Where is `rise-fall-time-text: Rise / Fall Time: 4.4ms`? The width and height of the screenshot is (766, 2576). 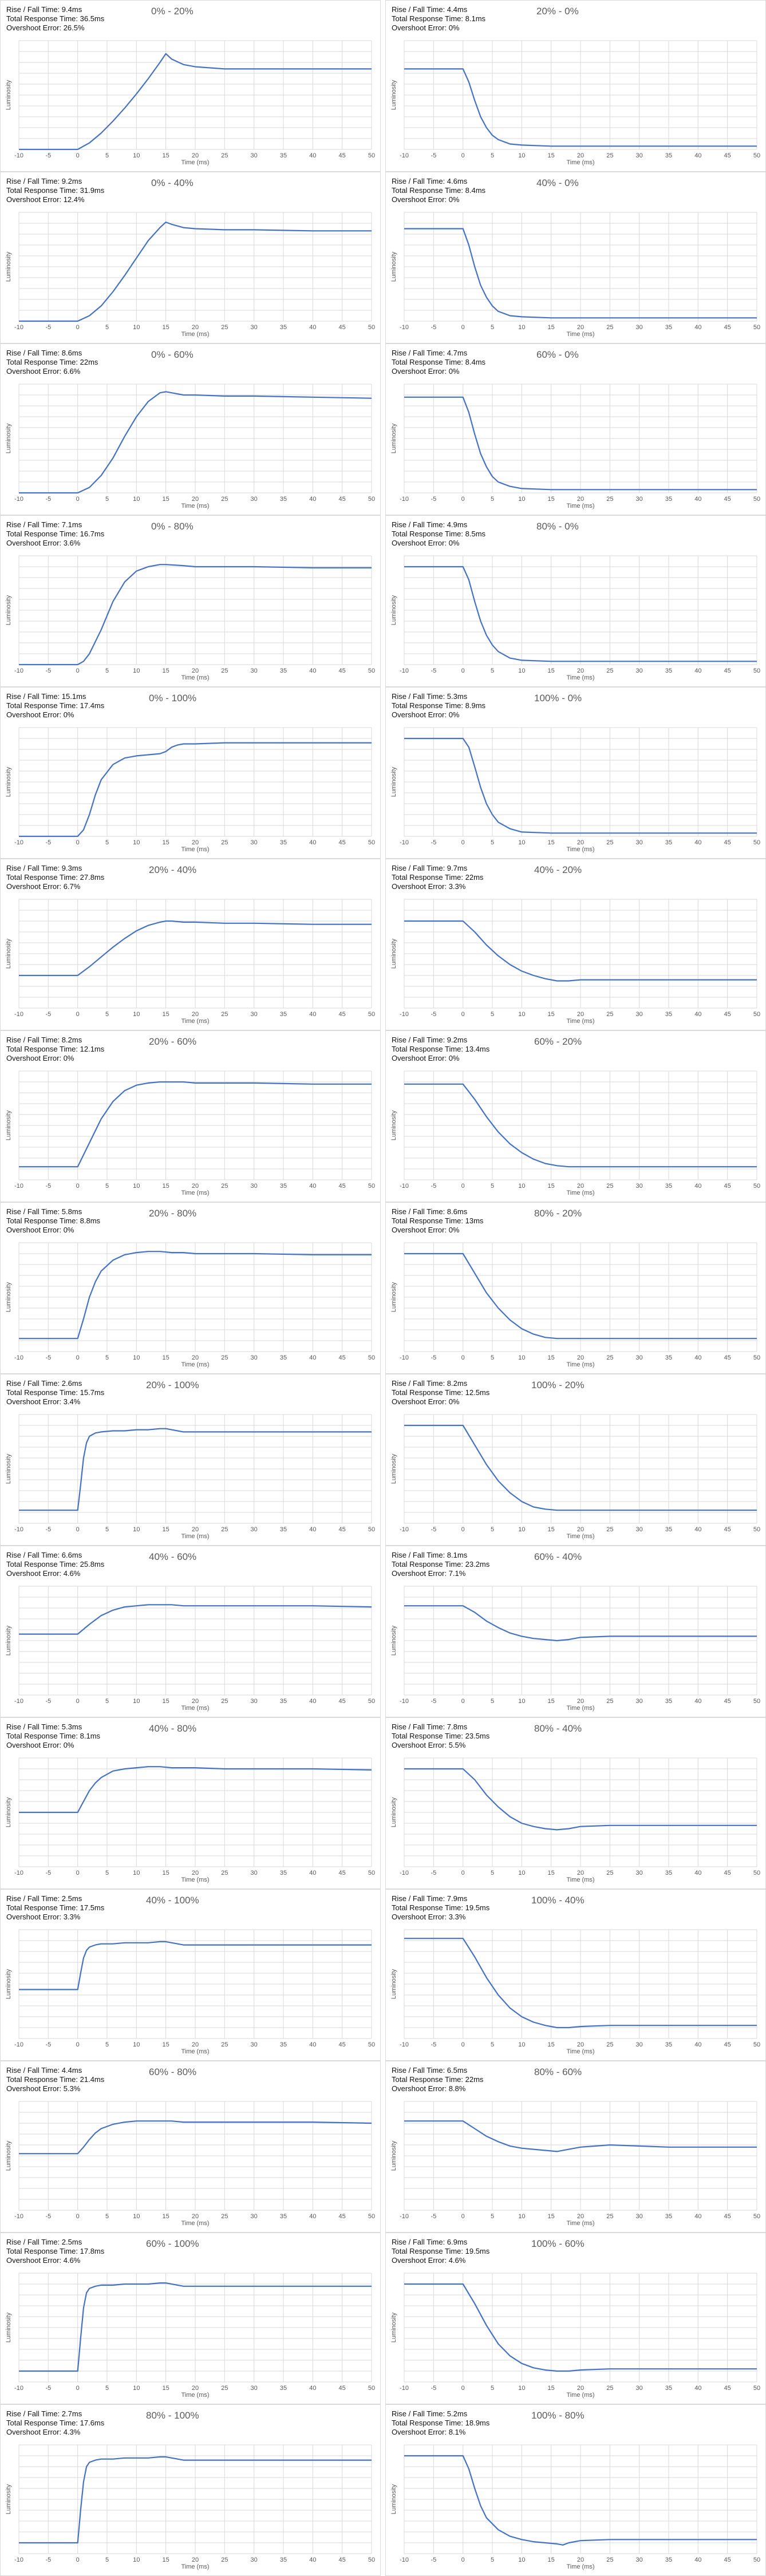 rise-fall-time-text: Rise / Fall Time: 4.4ms is located at coordinates (44, 2070).